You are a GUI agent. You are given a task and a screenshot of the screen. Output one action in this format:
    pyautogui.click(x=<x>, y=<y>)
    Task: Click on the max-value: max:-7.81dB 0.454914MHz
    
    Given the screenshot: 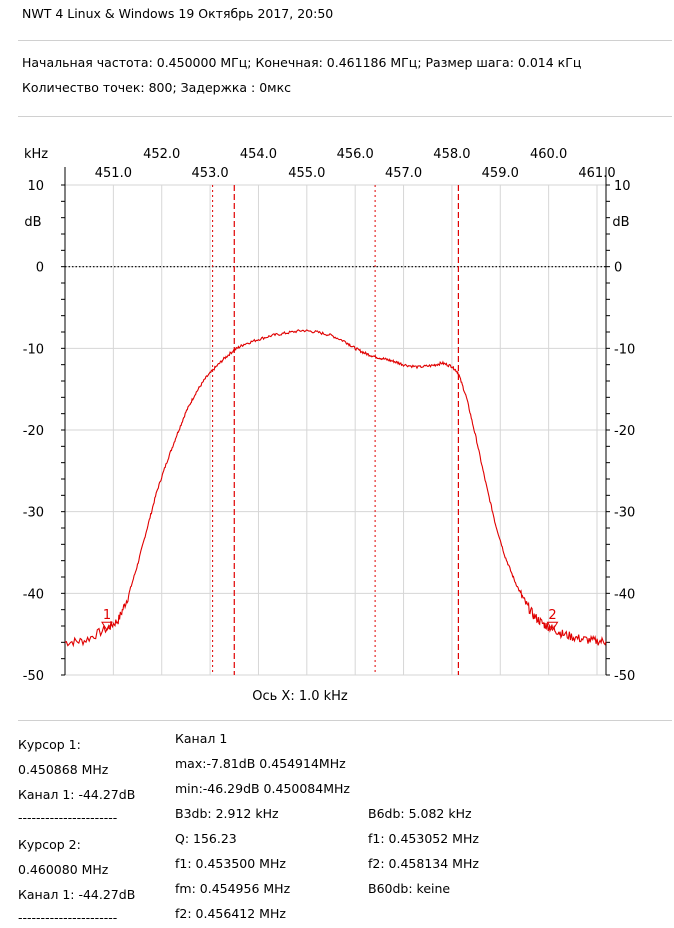 What is the action you would take?
    pyautogui.click(x=260, y=763)
    